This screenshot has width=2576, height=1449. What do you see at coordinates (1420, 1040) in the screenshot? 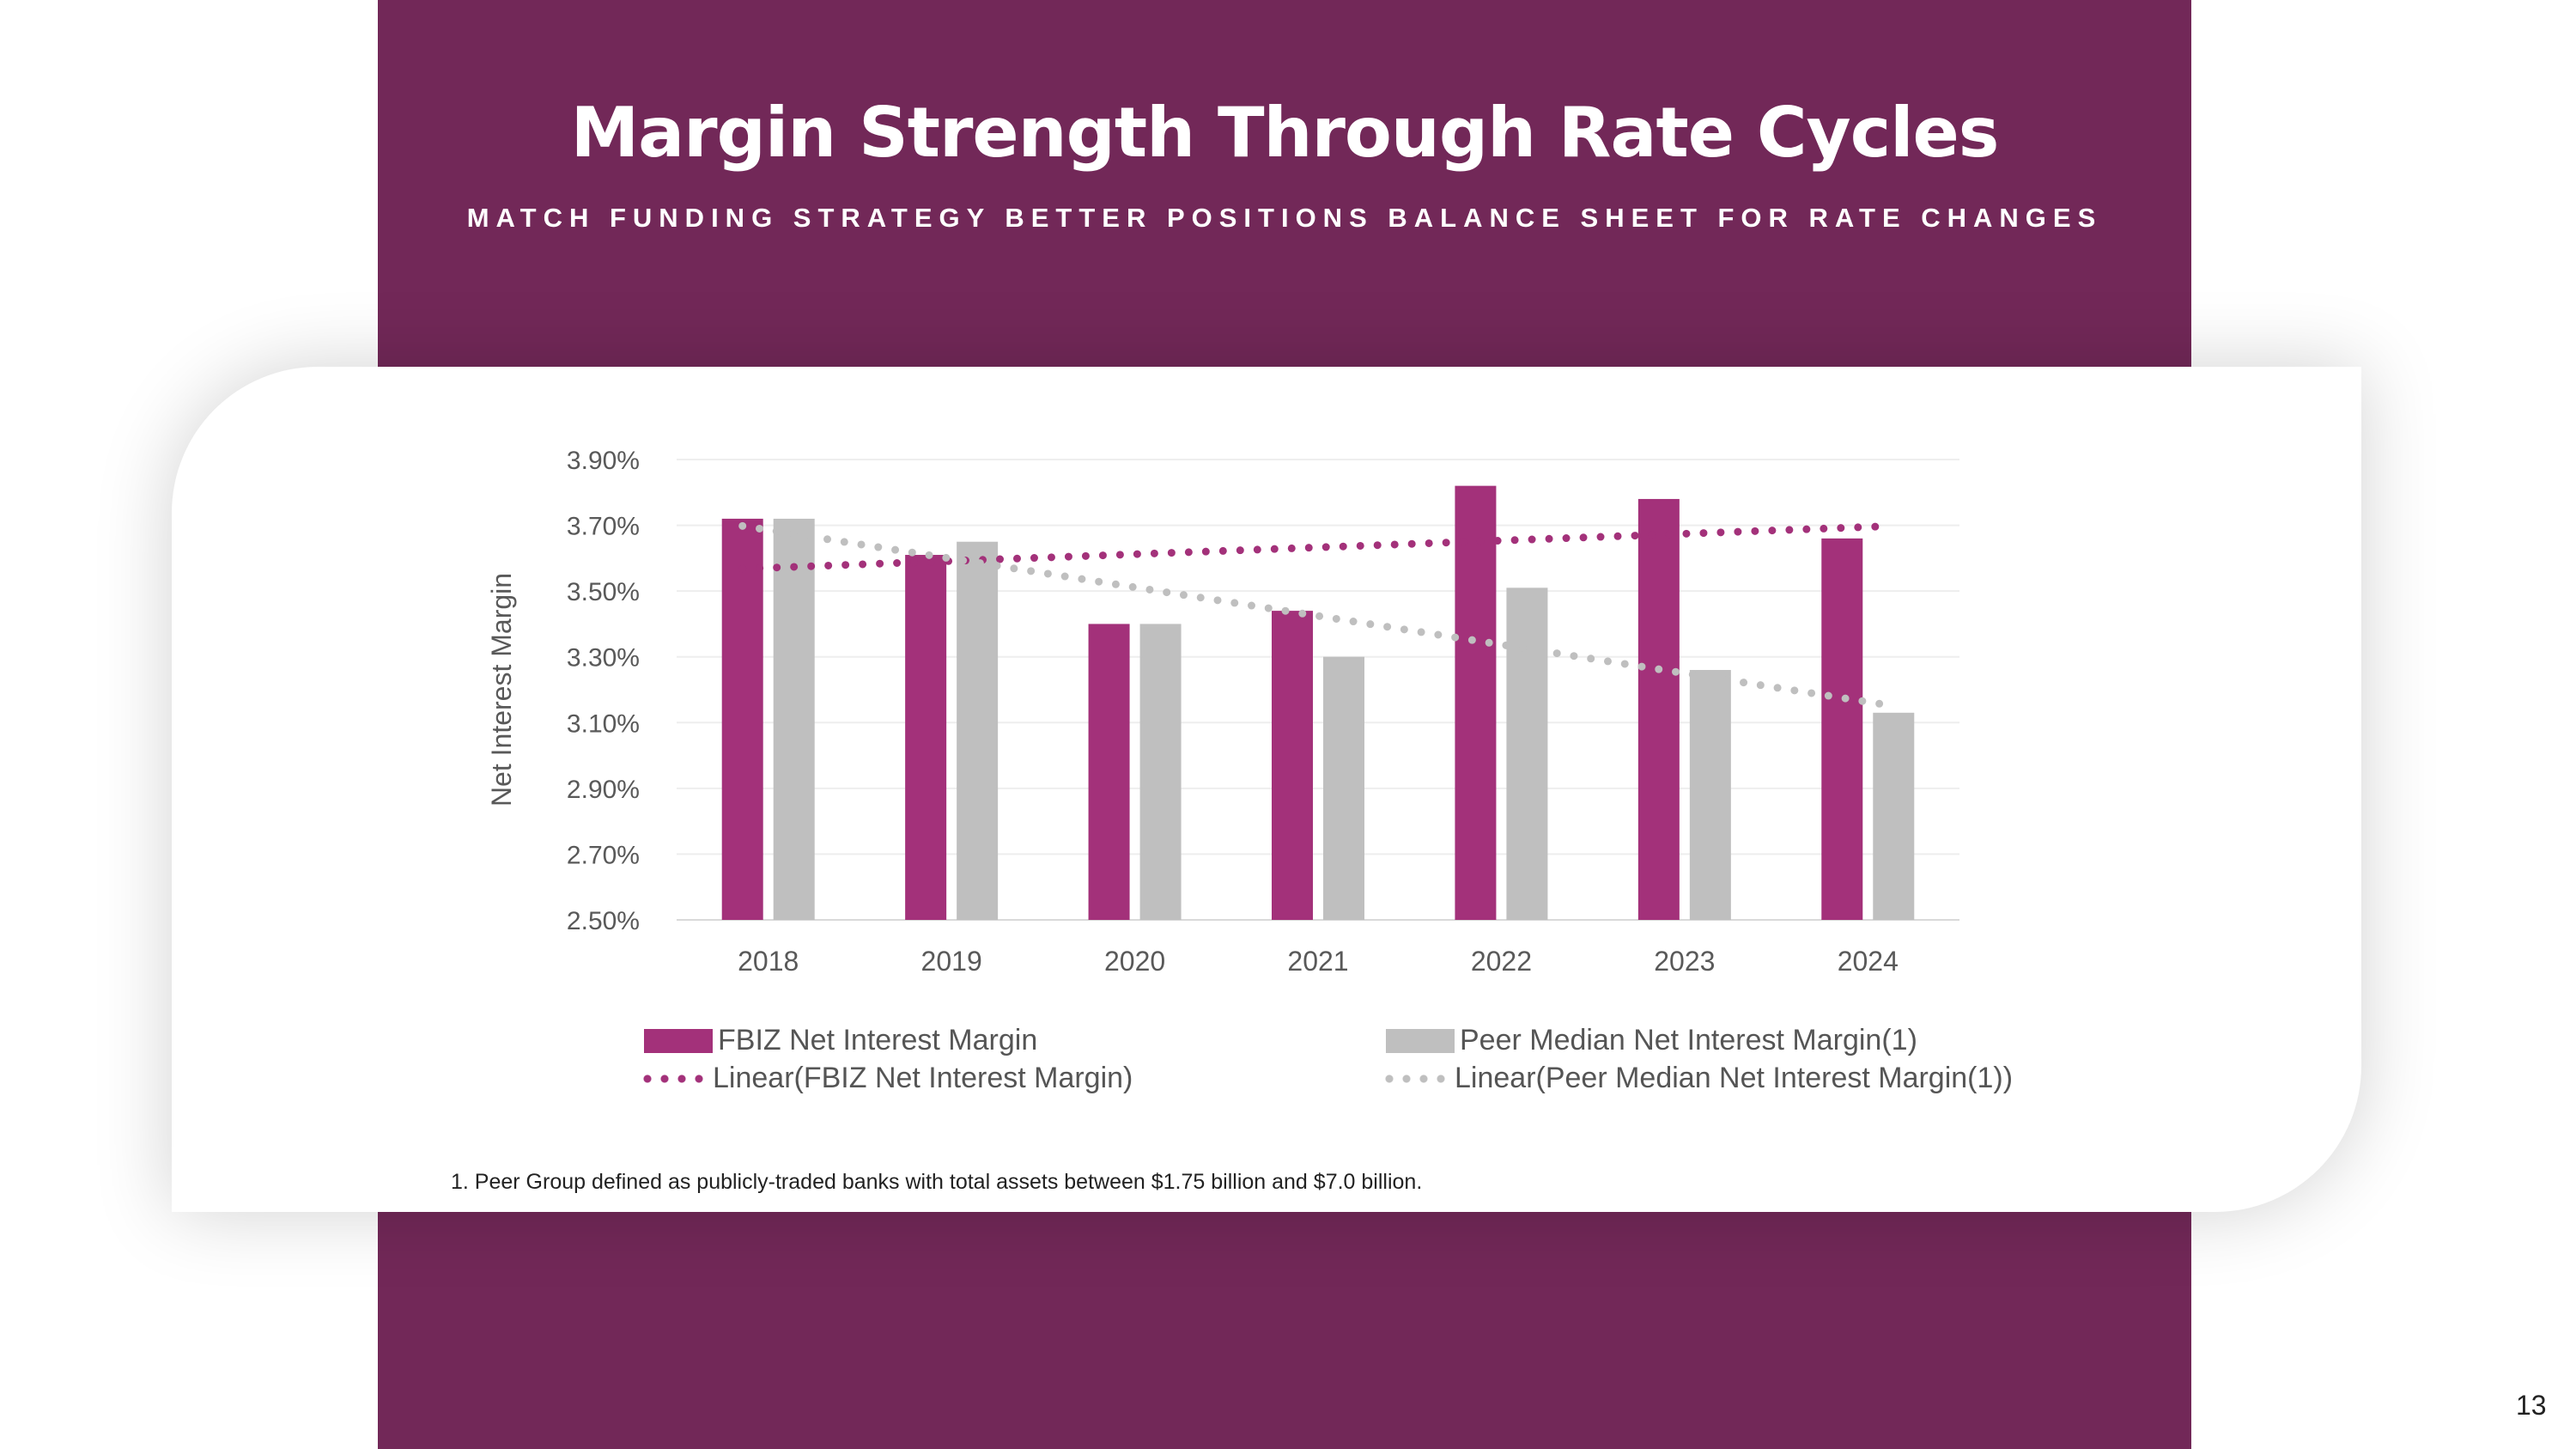
I see `legend-swatch-peer` at bounding box center [1420, 1040].